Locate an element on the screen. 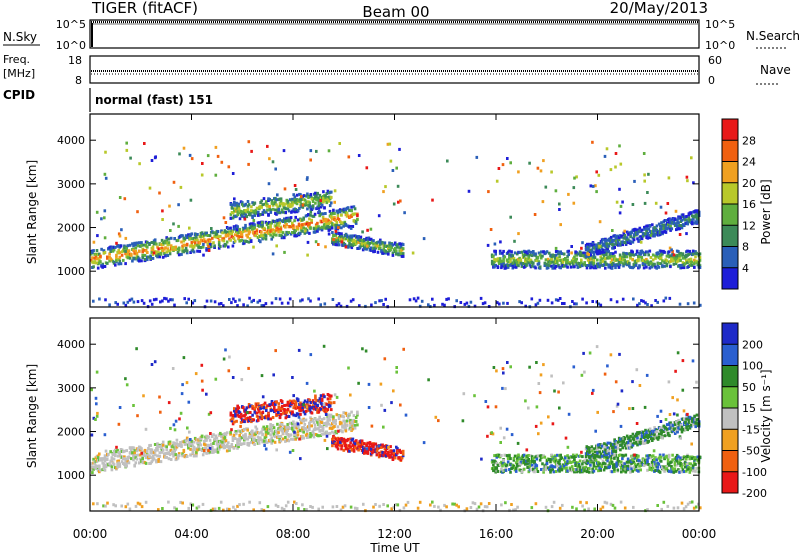 This screenshot has width=800, height=554. colorbar-tick-label: 4 is located at coordinates (745, 268).